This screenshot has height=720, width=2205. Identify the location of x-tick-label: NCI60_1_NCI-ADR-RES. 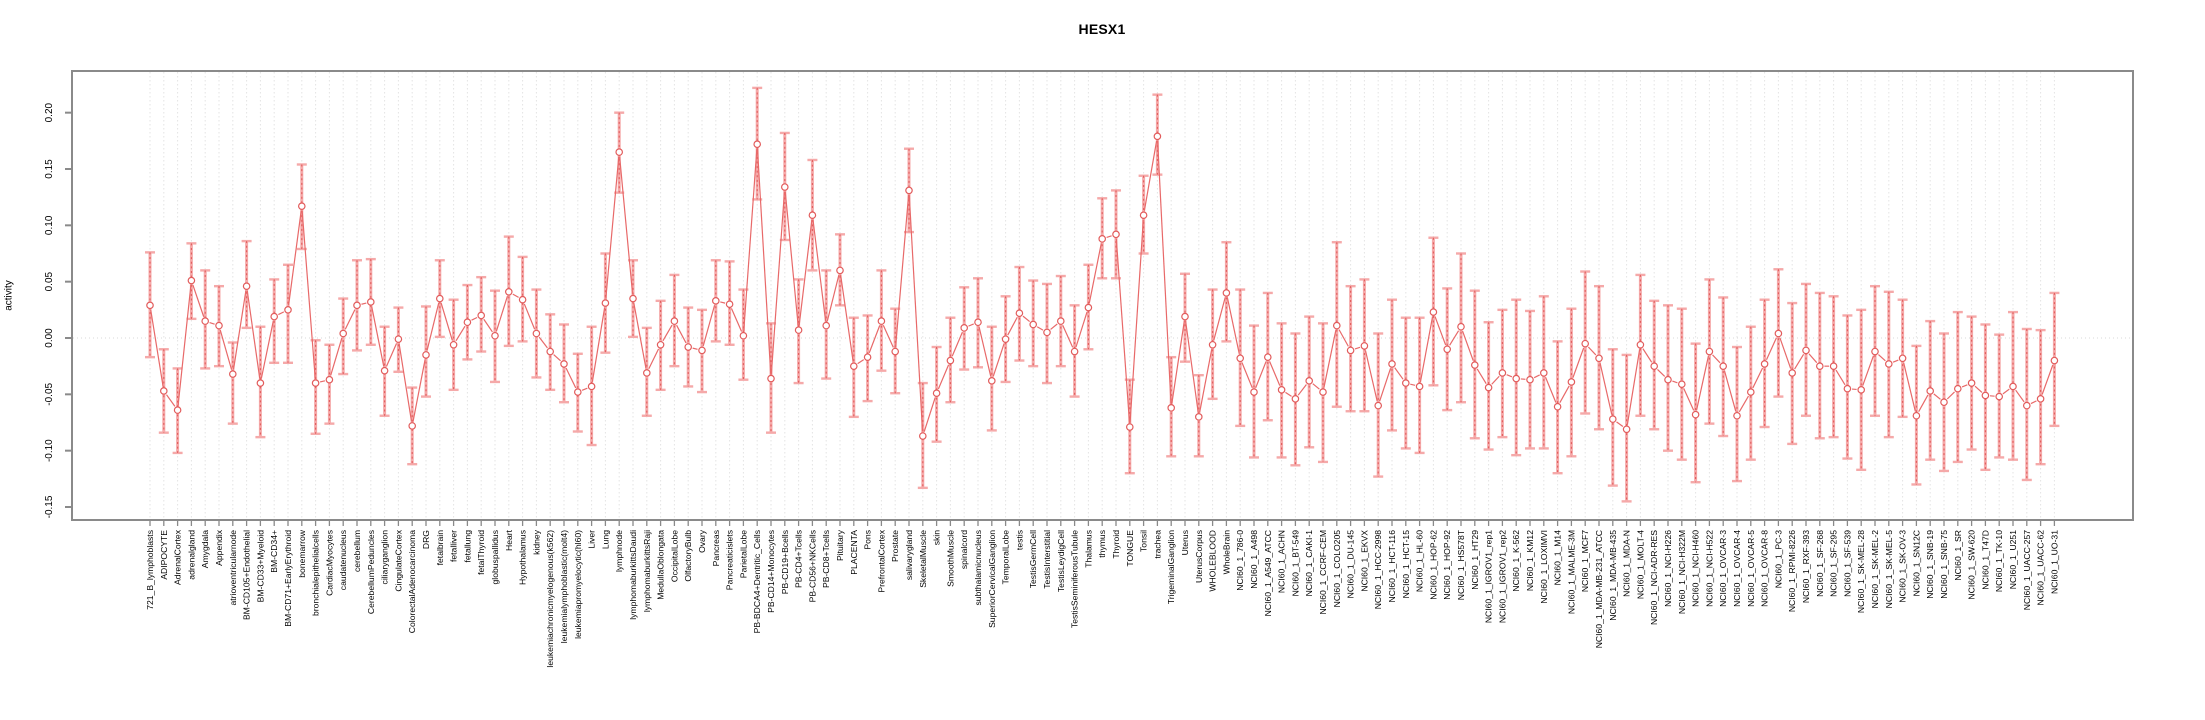
(1654, 577).